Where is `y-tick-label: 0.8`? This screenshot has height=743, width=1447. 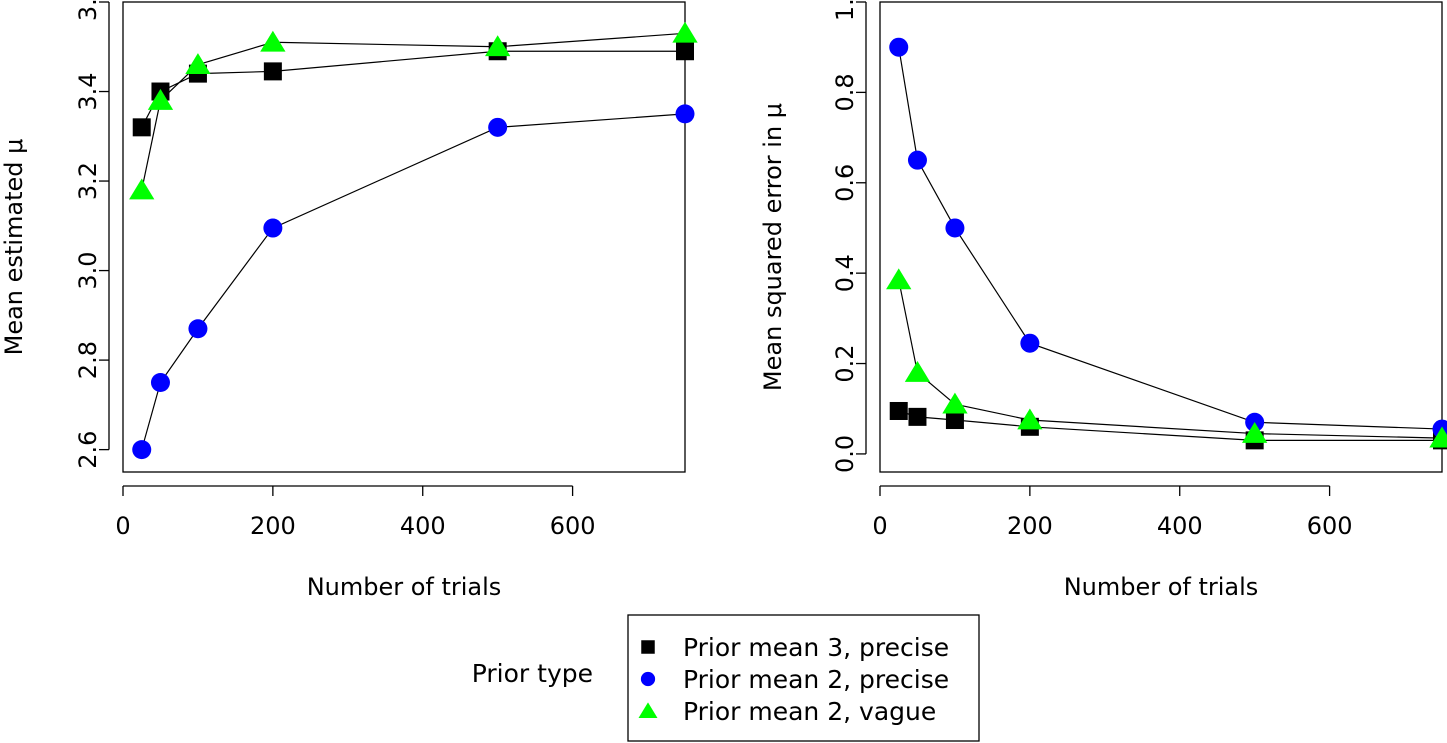
y-tick-label: 0.8 is located at coordinates (845, 92).